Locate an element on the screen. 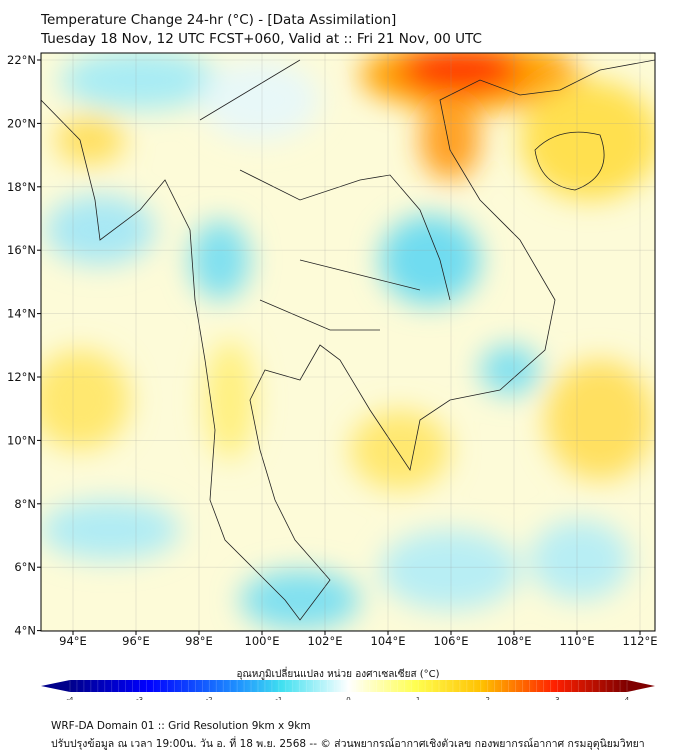 The width and height of the screenshot is (676, 756). lon-label: 106°E is located at coordinates (451, 641).